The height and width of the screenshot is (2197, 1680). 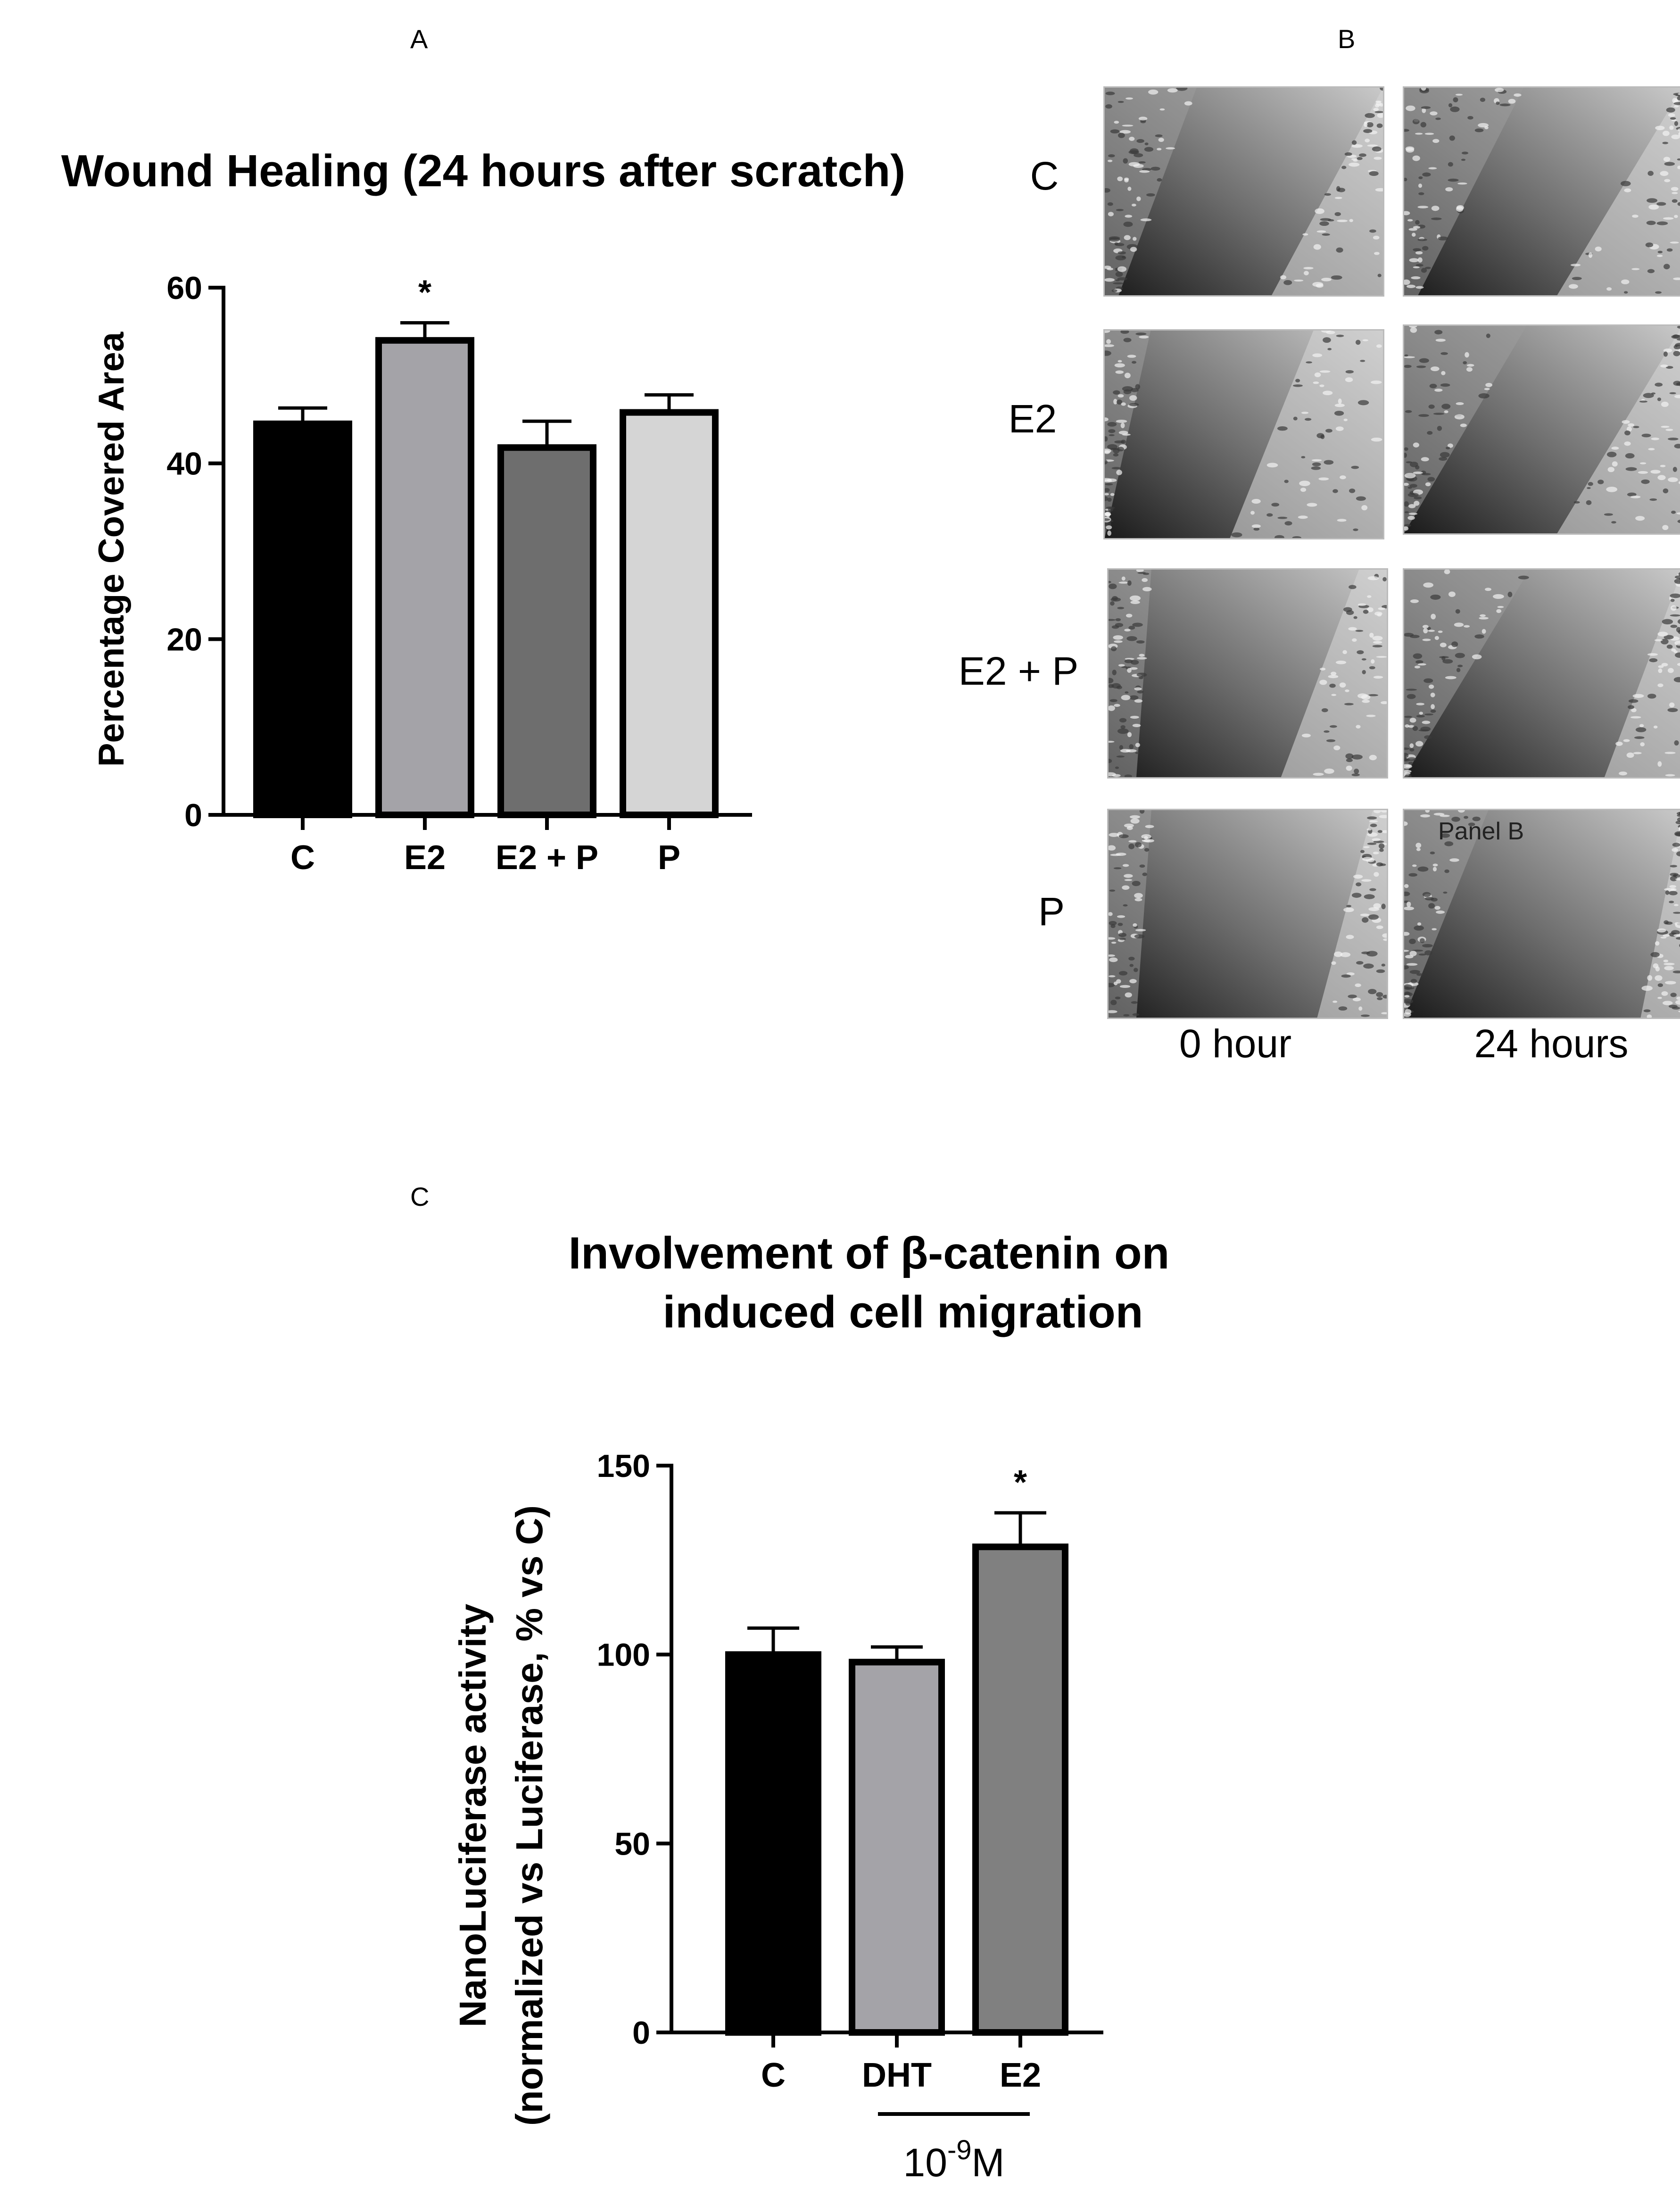 What do you see at coordinates (184, 639) in the screenshot?
I see `chart-a-y-tick-label-1: 20` at bounding box center [184, 639].